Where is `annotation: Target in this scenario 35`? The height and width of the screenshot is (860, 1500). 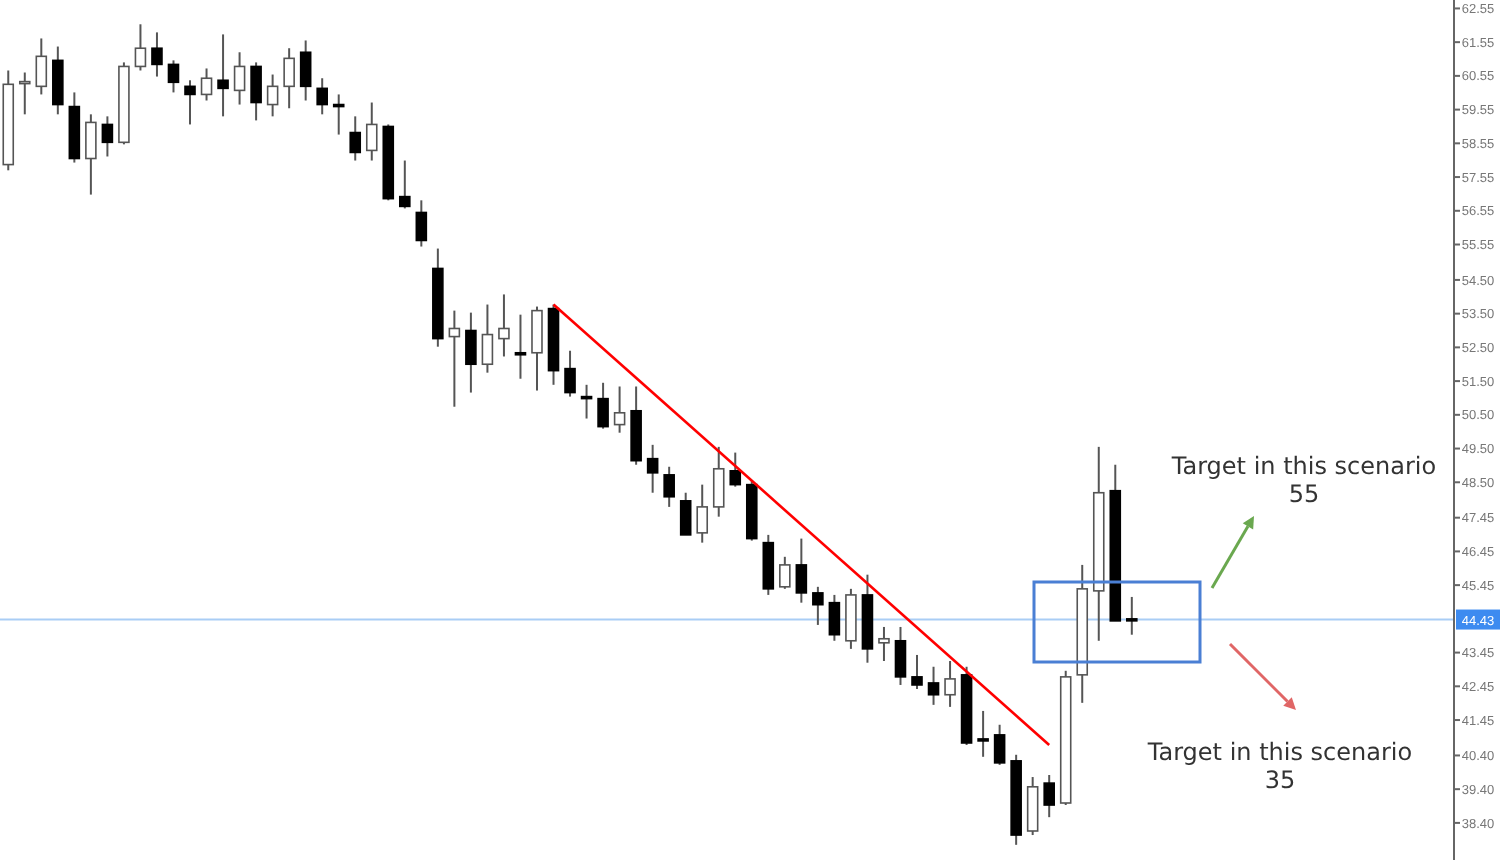
annotation: Target in this scenario 35 is located at coordinates (1279, 766).